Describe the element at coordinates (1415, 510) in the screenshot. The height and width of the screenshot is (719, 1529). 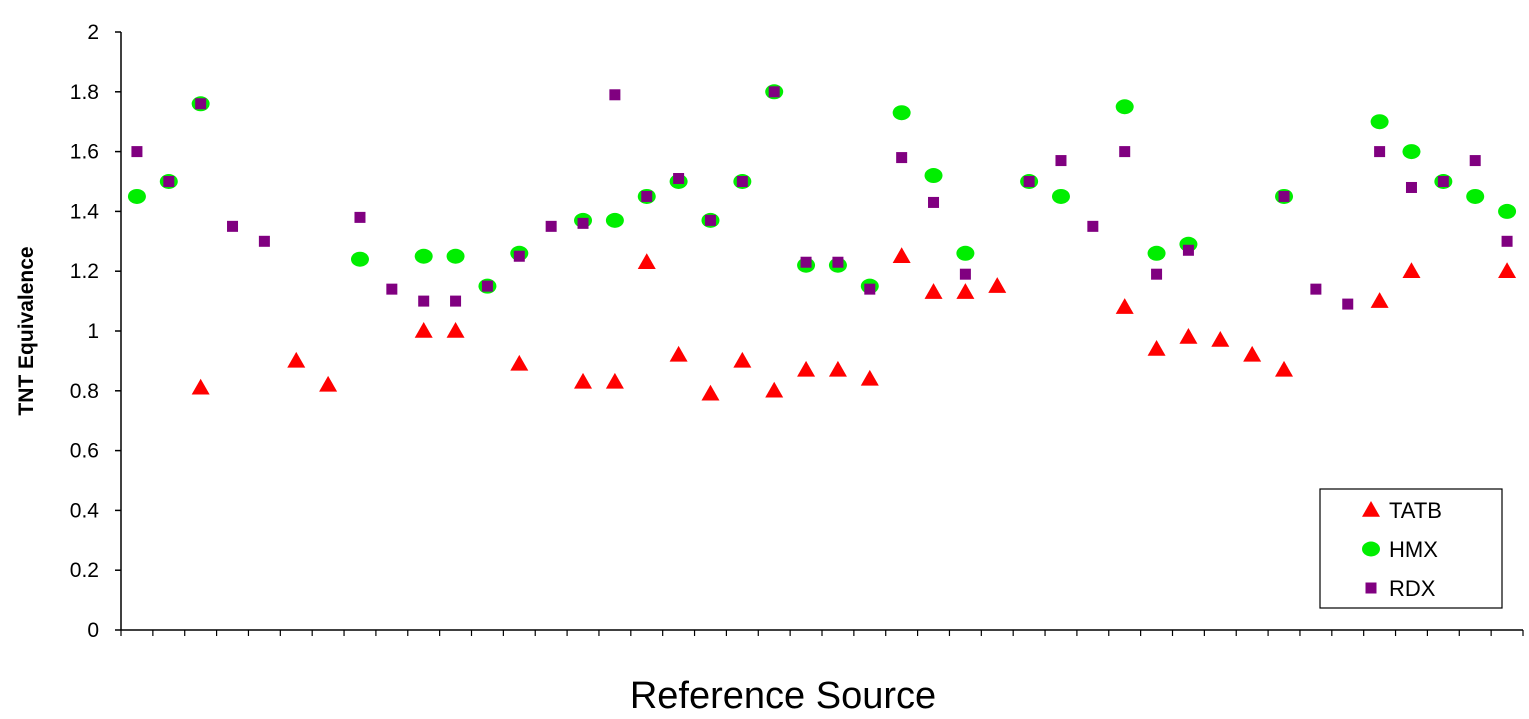
I see `legend-label-tatb: TATB` at that location.